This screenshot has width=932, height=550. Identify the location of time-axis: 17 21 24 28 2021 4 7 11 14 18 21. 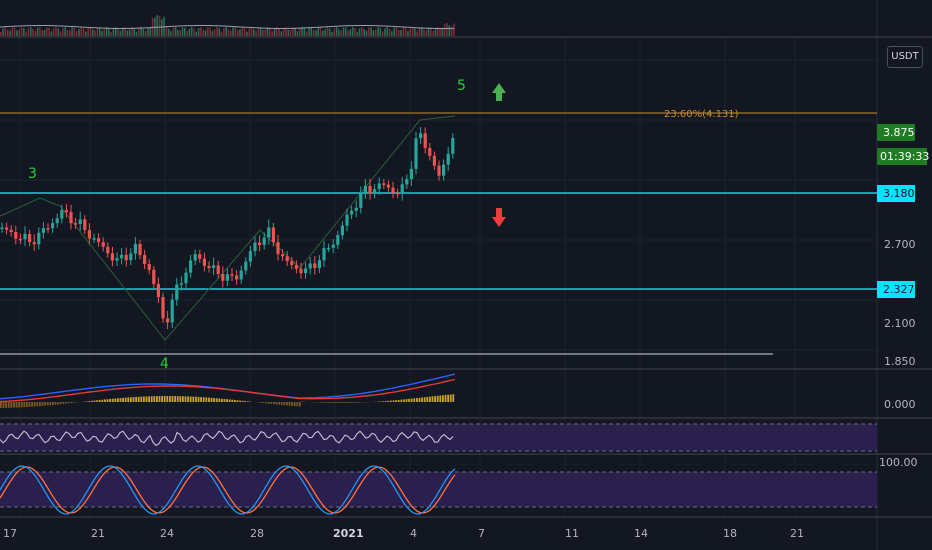
(403, 533).